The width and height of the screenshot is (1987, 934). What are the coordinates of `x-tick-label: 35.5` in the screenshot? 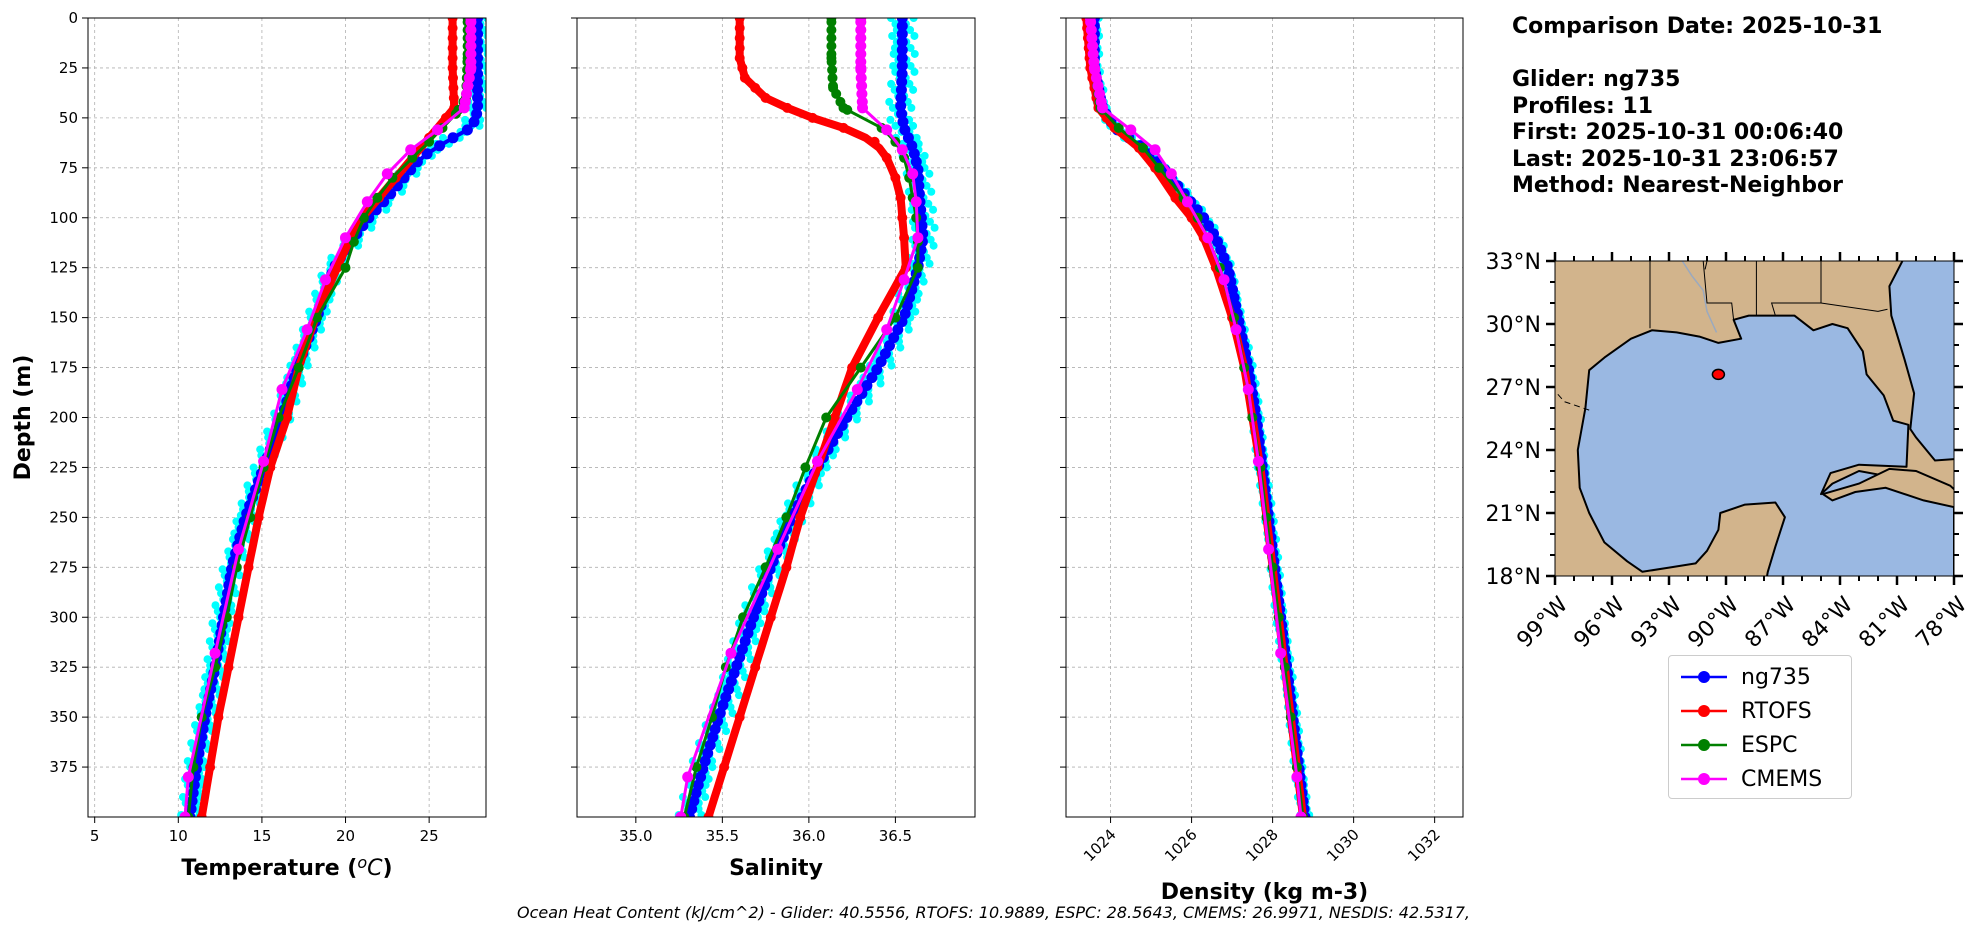 It's located at (722, 836).